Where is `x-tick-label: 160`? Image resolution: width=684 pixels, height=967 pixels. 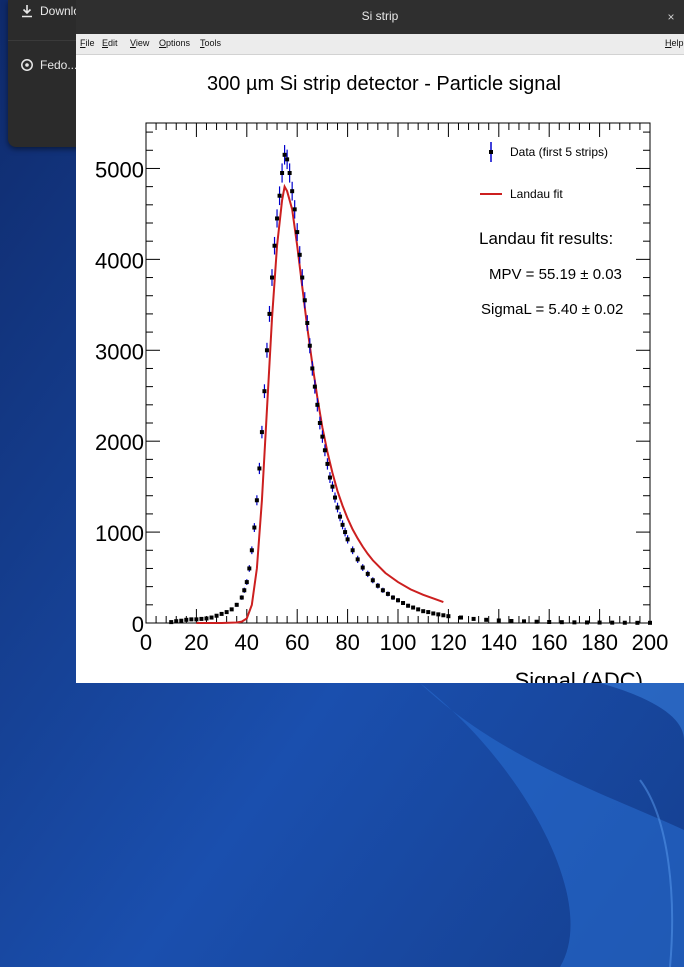 x-tick-label: 160 is located at coordinates (549, 642).